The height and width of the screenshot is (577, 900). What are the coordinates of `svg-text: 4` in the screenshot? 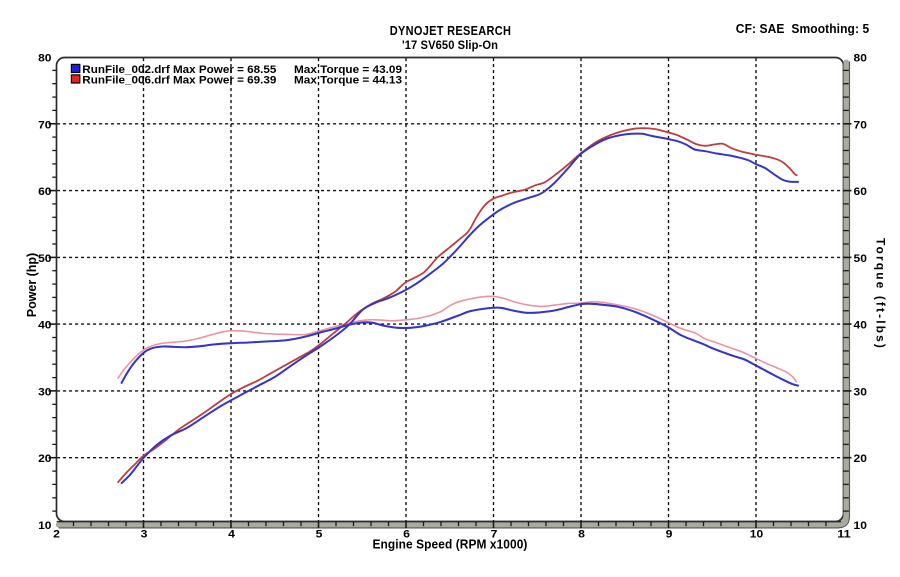 It's located at (232, 535).